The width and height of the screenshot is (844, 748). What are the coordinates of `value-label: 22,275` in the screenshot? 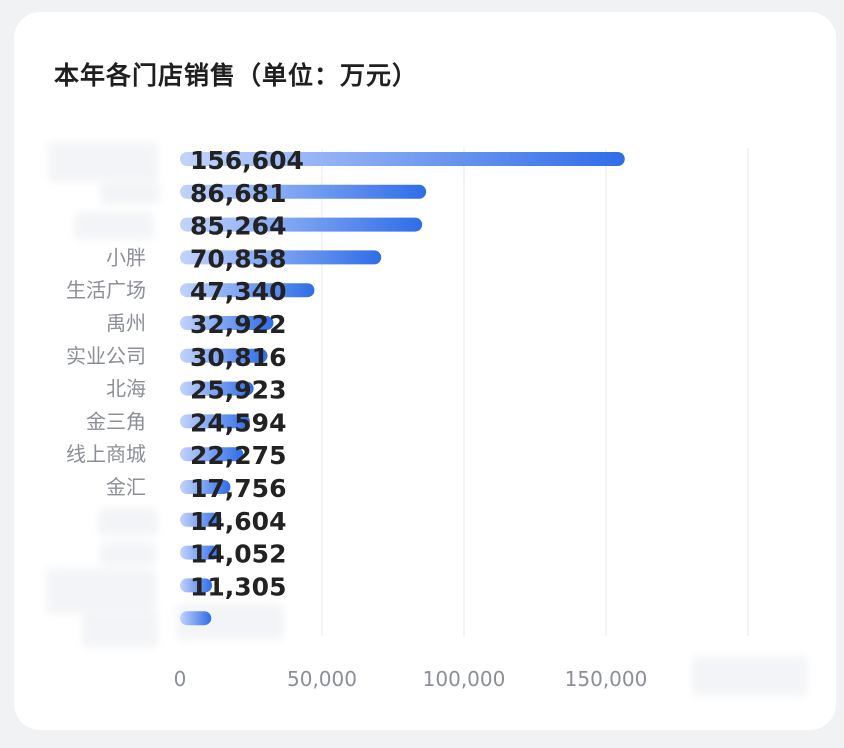 It's located at (238, 455).